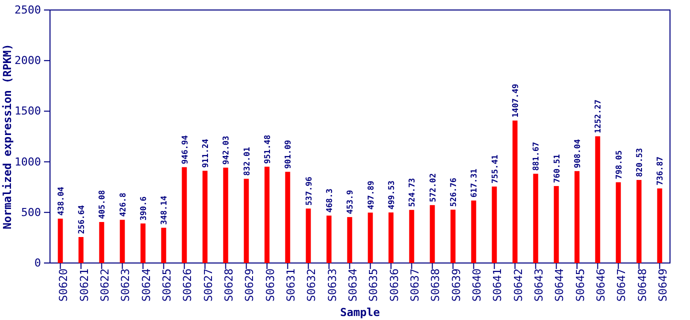  I want to click on y-axis-title: Normalized expression (RPKM), so click(7, 137).